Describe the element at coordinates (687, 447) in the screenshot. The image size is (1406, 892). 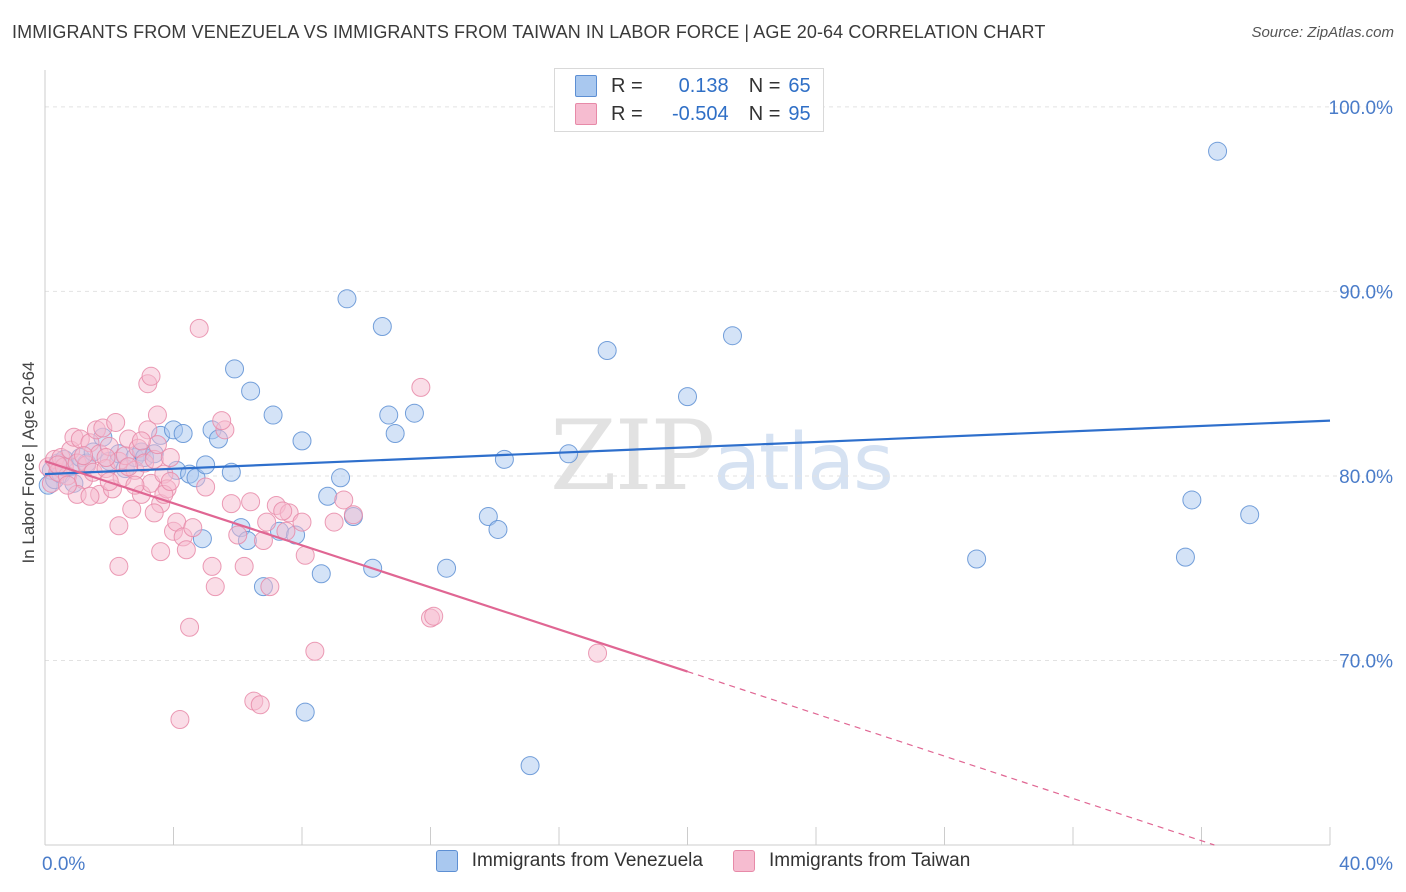
I see `trend-line-venezuela` at that location.